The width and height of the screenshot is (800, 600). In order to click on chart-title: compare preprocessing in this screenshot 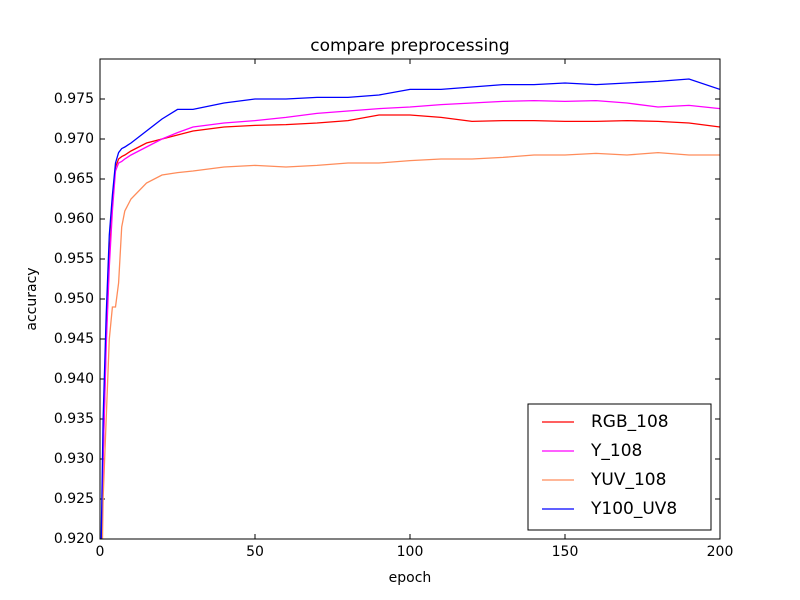, I will do `click(409, 46)`.